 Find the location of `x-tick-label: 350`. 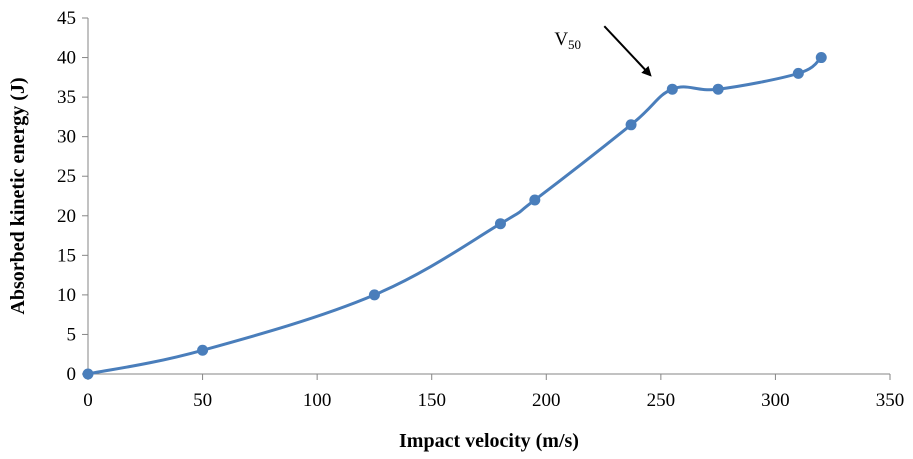

x-tick-label: 350 is located at coordinates (890, 400).